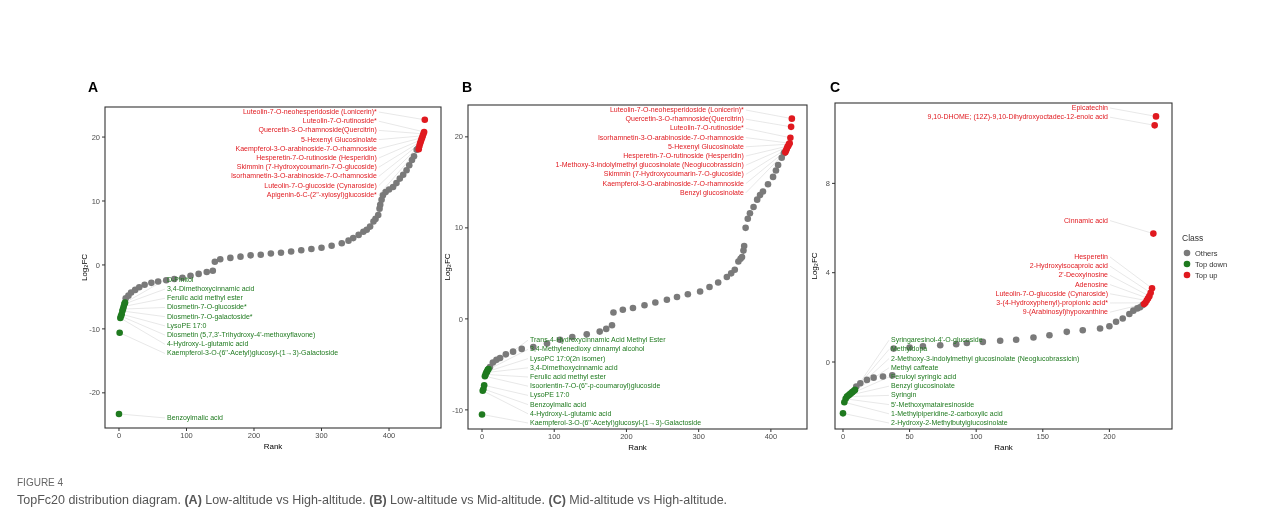  What do you see at coordinates (40, 482) in the screenshot?
I see `caption: FIGURE 4` at bounding box center [40, 482].